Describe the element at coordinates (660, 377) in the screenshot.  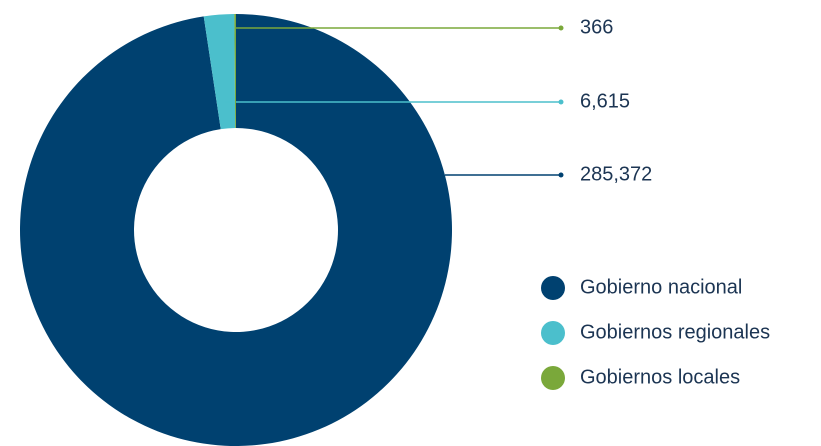
I see `legend-label: Gobiernos locales` at that location.